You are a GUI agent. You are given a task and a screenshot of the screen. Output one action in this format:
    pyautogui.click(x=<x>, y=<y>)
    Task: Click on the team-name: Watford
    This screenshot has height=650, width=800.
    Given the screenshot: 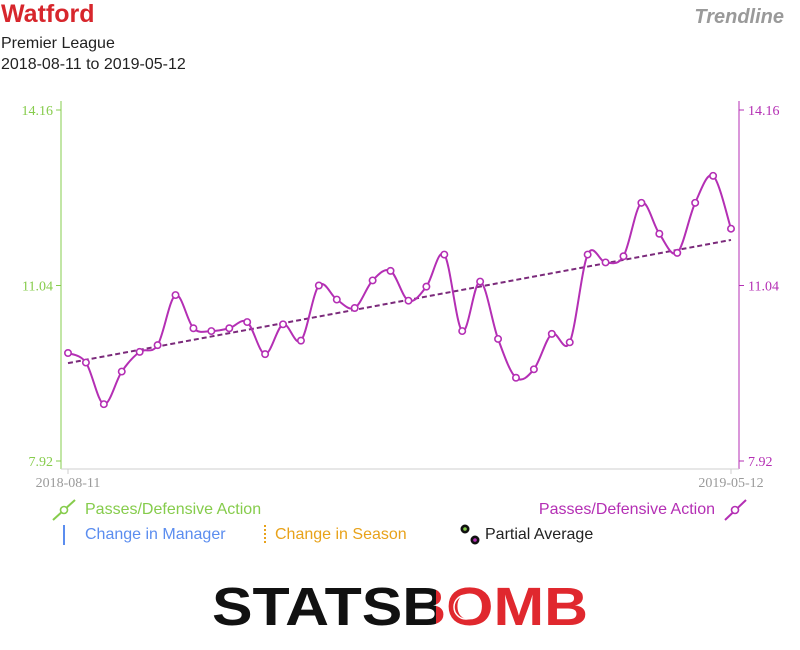 What is the action you would take?
    pyautogui.click(x=48, y=14)
    